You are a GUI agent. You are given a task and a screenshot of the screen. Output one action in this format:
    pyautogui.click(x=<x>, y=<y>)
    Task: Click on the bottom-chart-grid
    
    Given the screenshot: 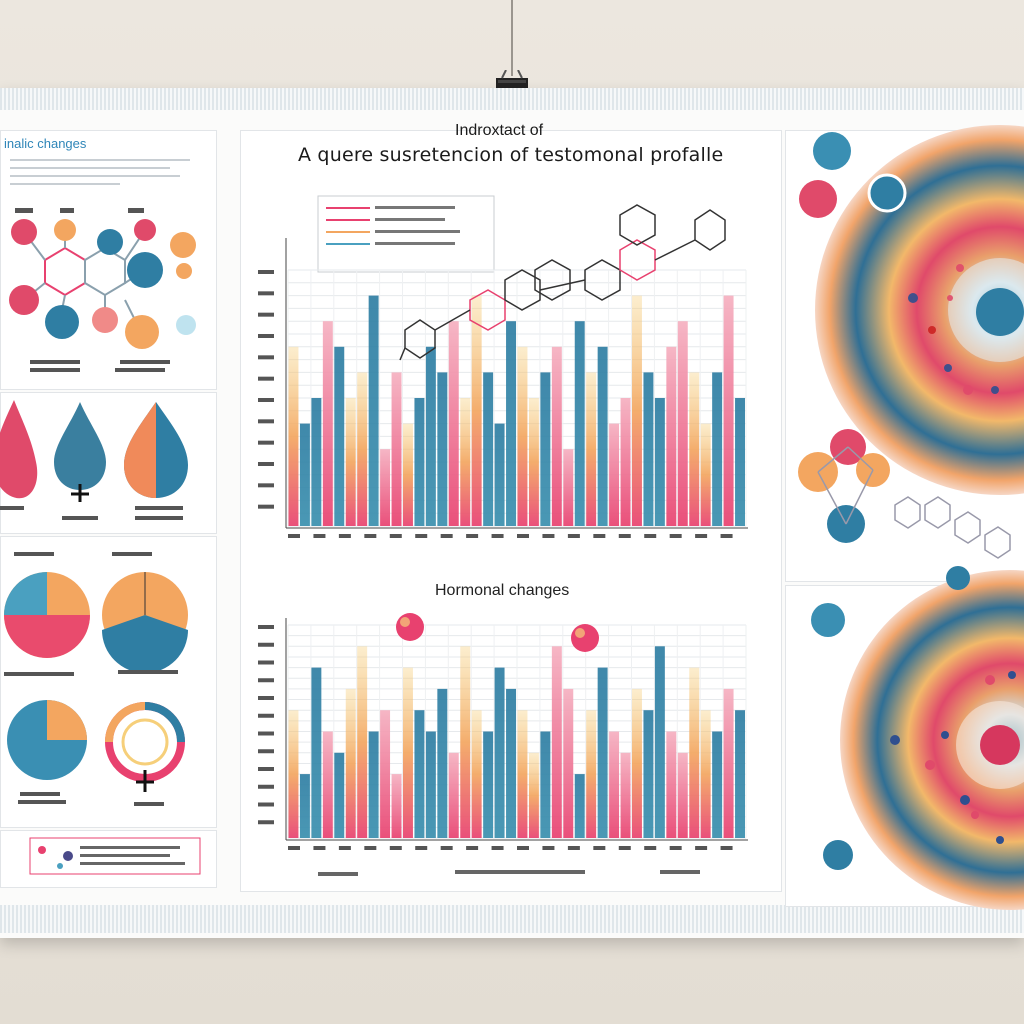 What is the action you would take?
    pyautogui.click(x=517, y=731)
    